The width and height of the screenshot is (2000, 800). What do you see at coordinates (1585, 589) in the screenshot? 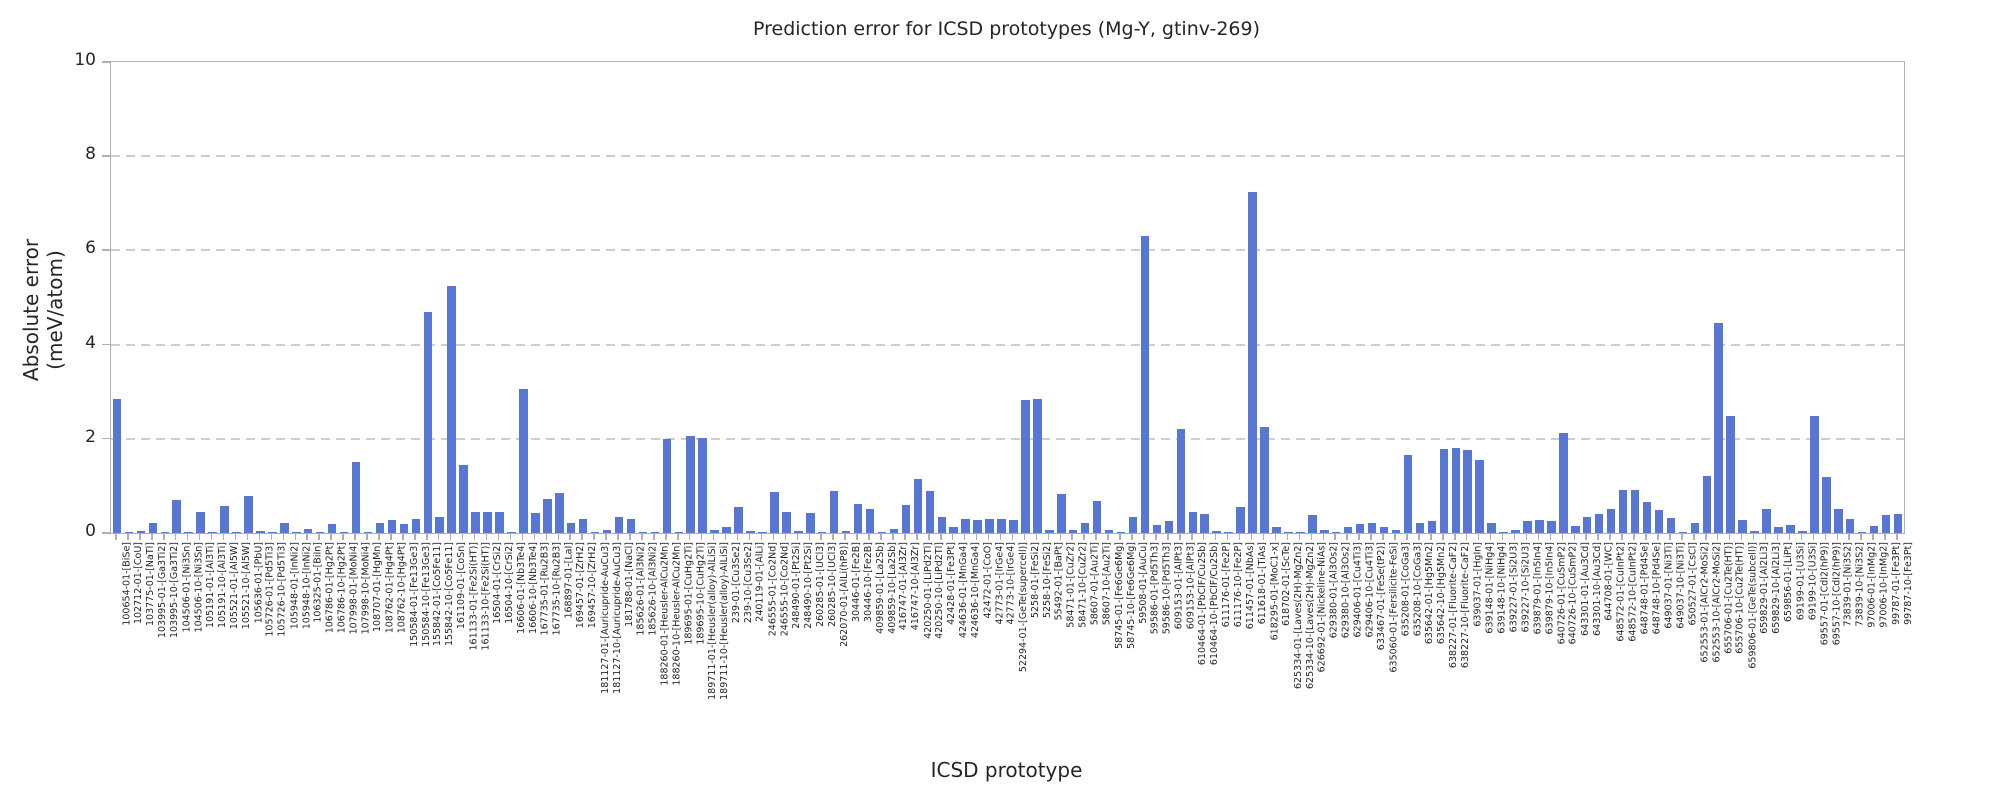
I see `x-tick-label-text: 643301-01-[Au3Cd]` at bounding box center [1585, 589].